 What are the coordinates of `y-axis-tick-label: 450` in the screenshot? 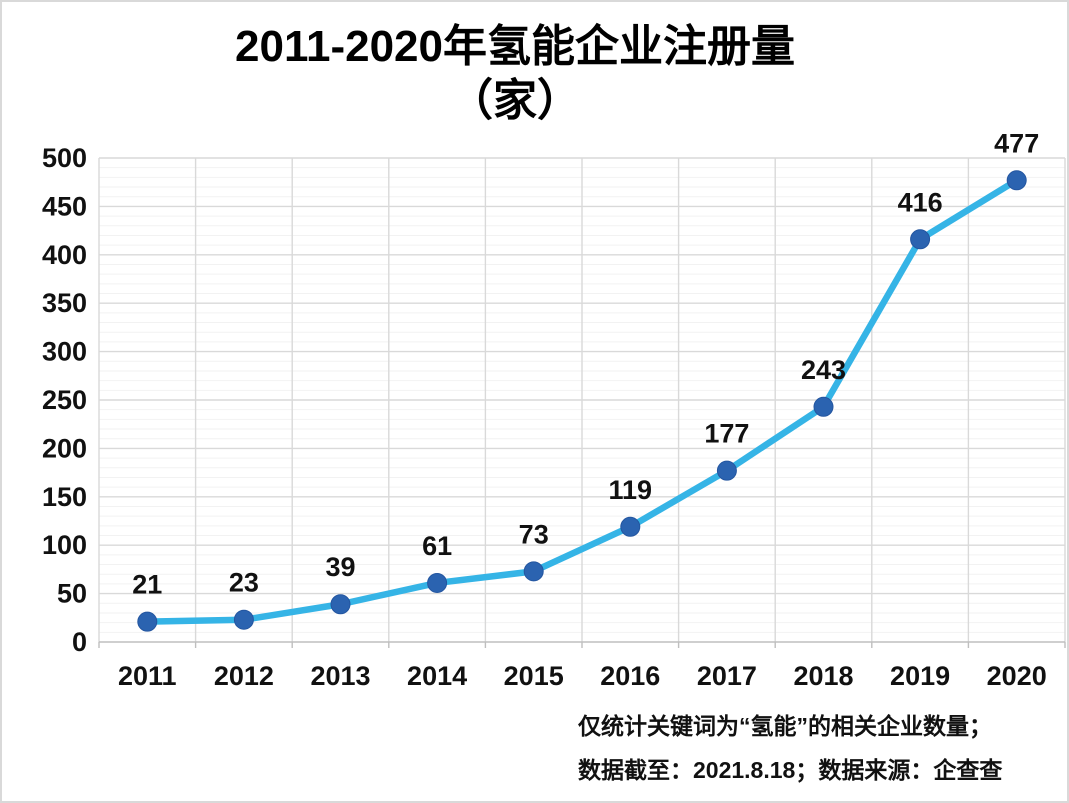 It's located at (64, 206).